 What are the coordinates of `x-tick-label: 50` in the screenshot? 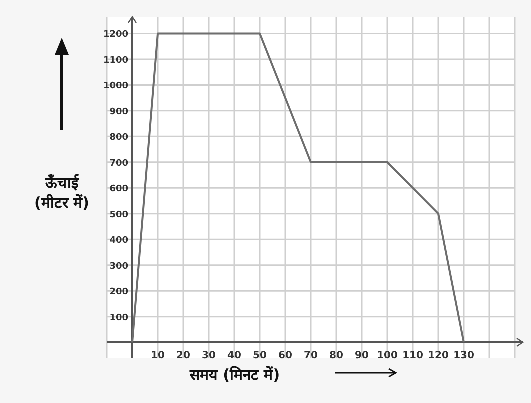 It's located at (260, 356).